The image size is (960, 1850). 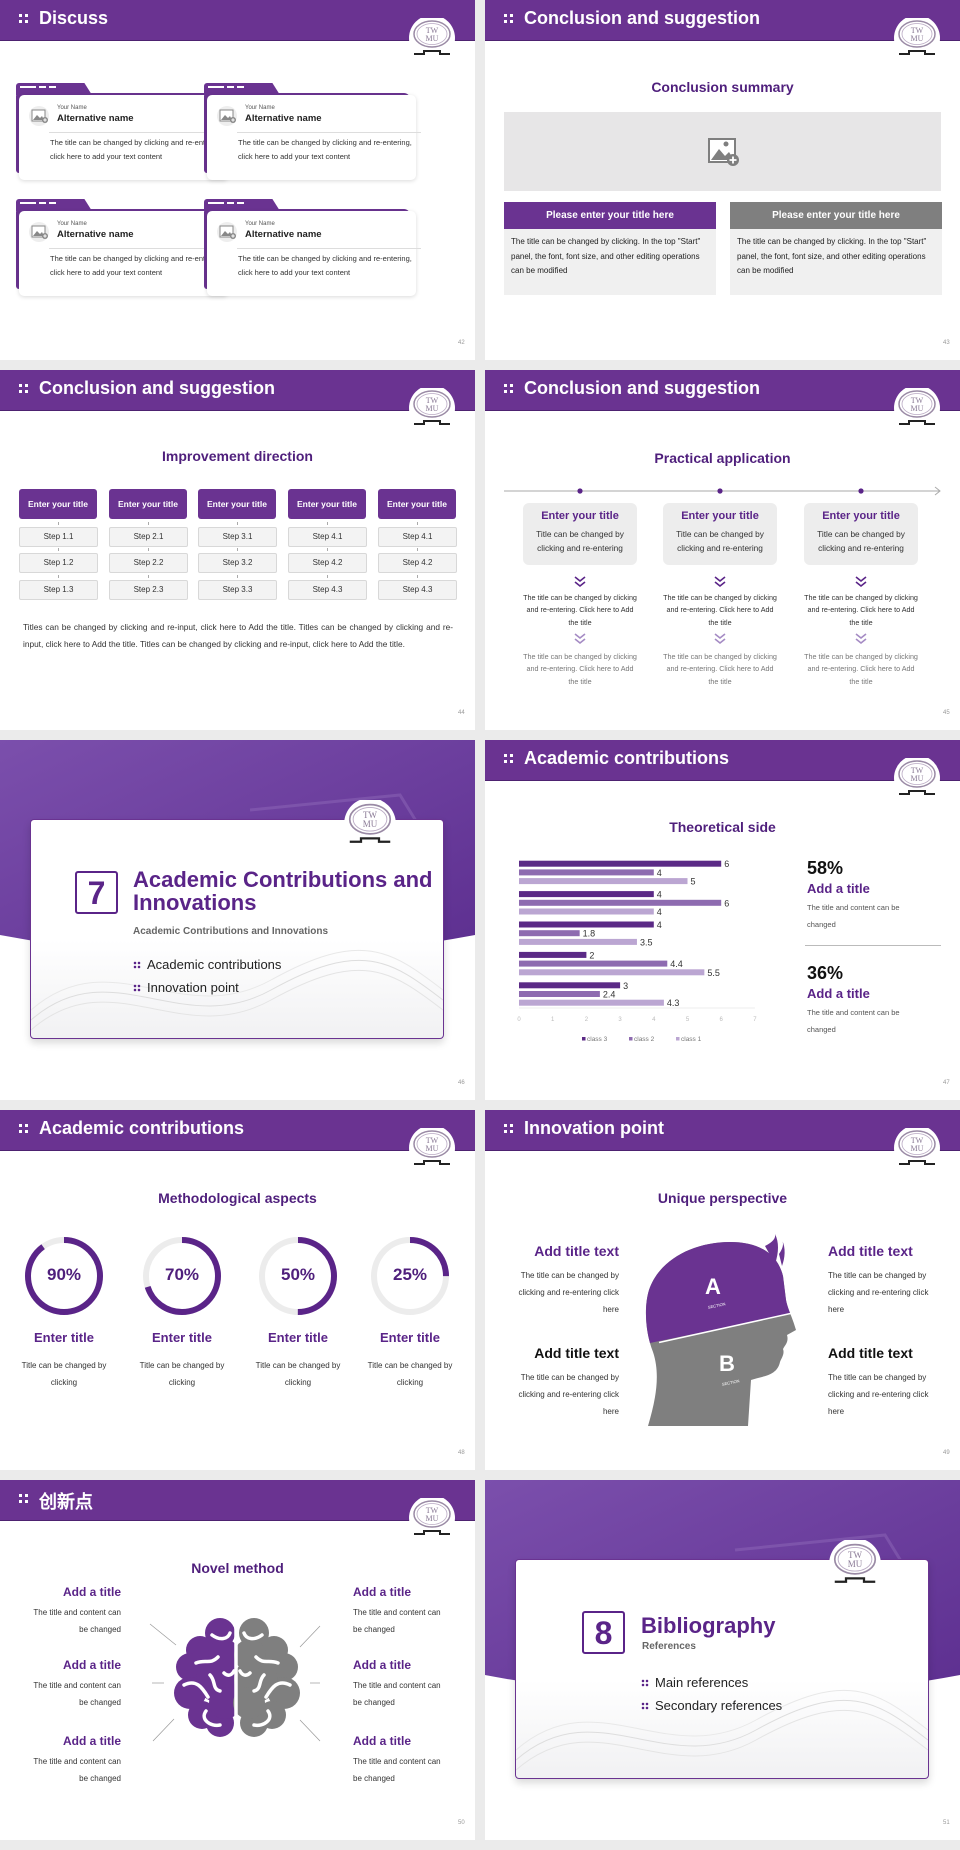 I want to click on ring-progress, so click(x=64, y=1276).